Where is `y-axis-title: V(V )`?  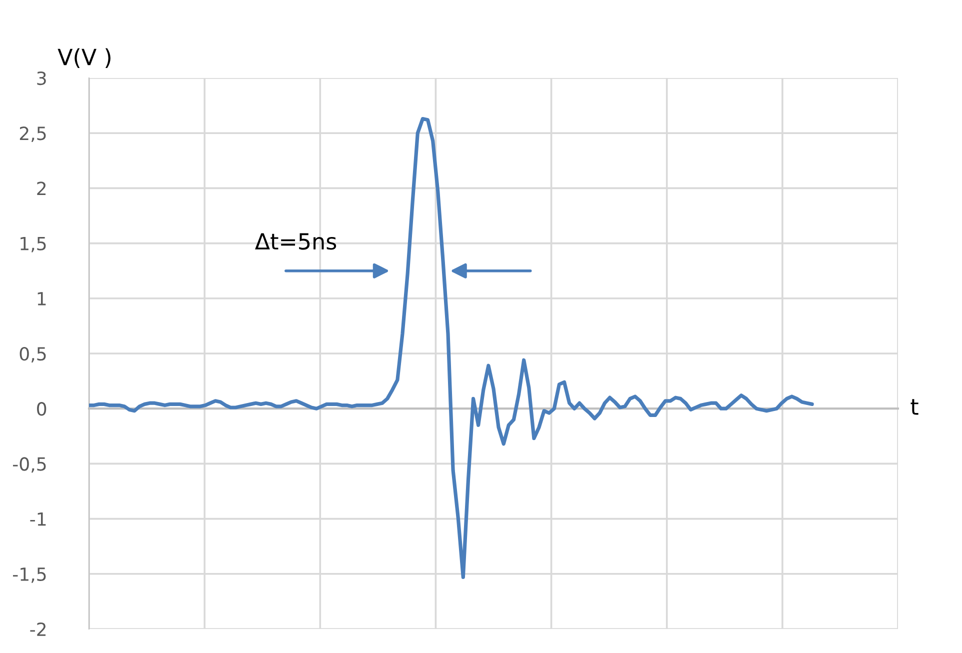 y-axis-title: V(V ) is located at coordinates (84, 58).